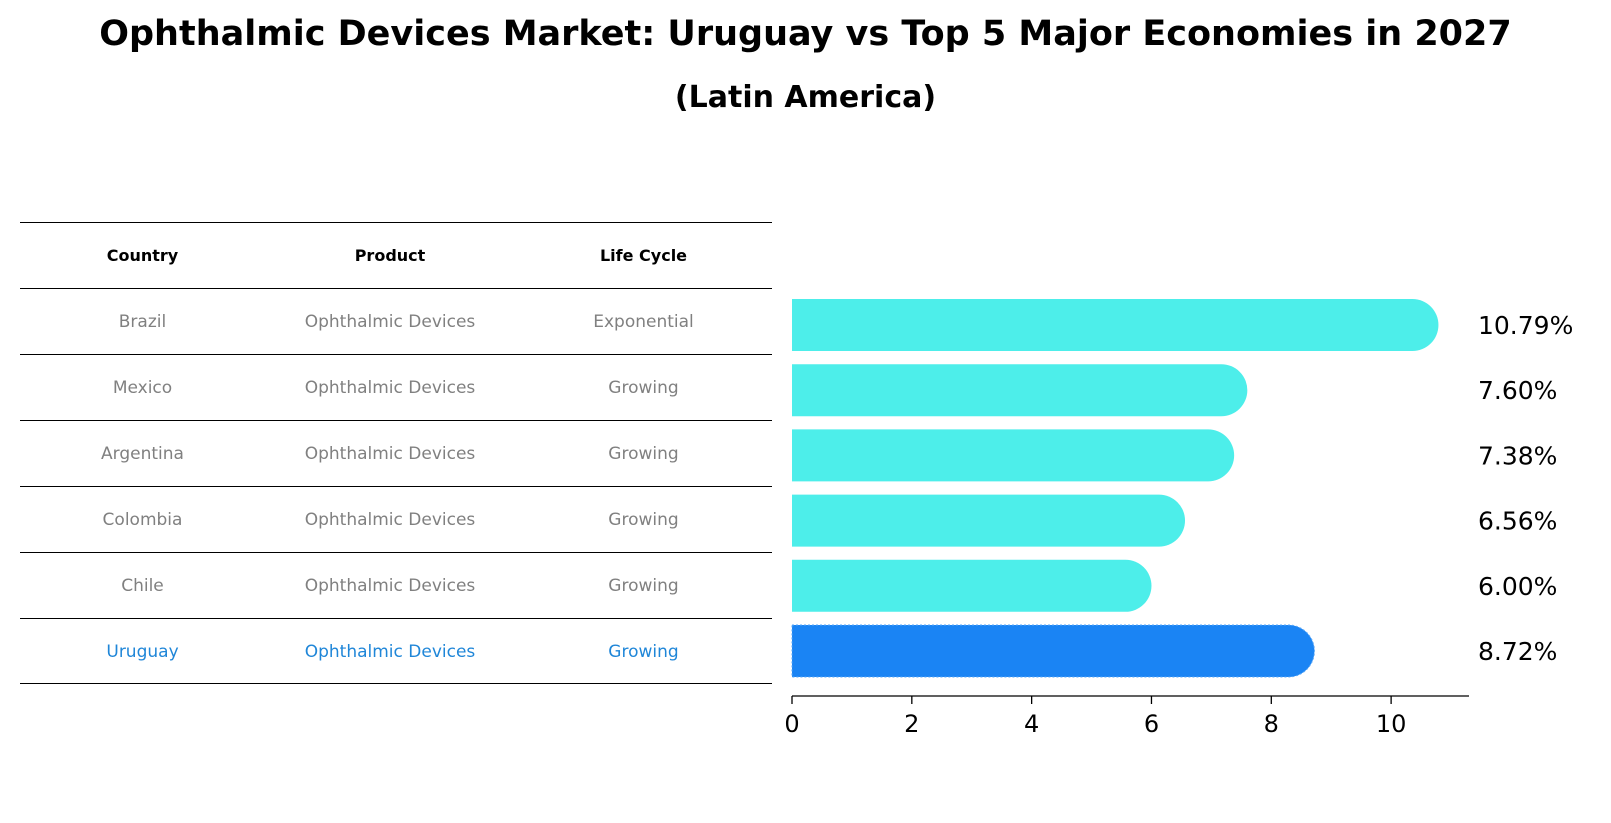 The width and height of the screenshot is (1611, 823). I want to click on x-tick-label: 4, so click(1031, 724).